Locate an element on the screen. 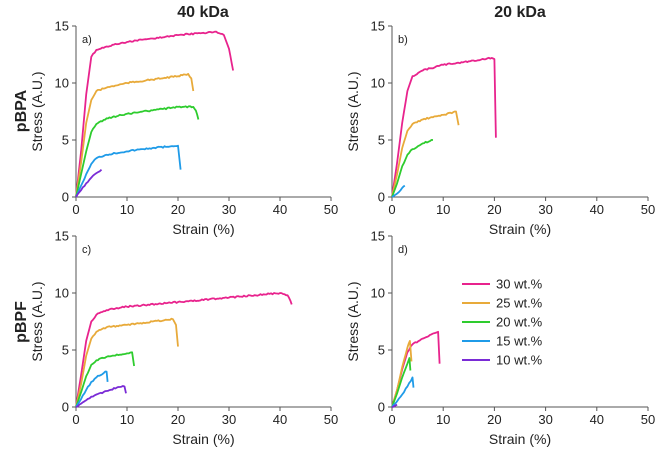  panel-c-x-tick-label: 20 is located at coordinates (178, 419).